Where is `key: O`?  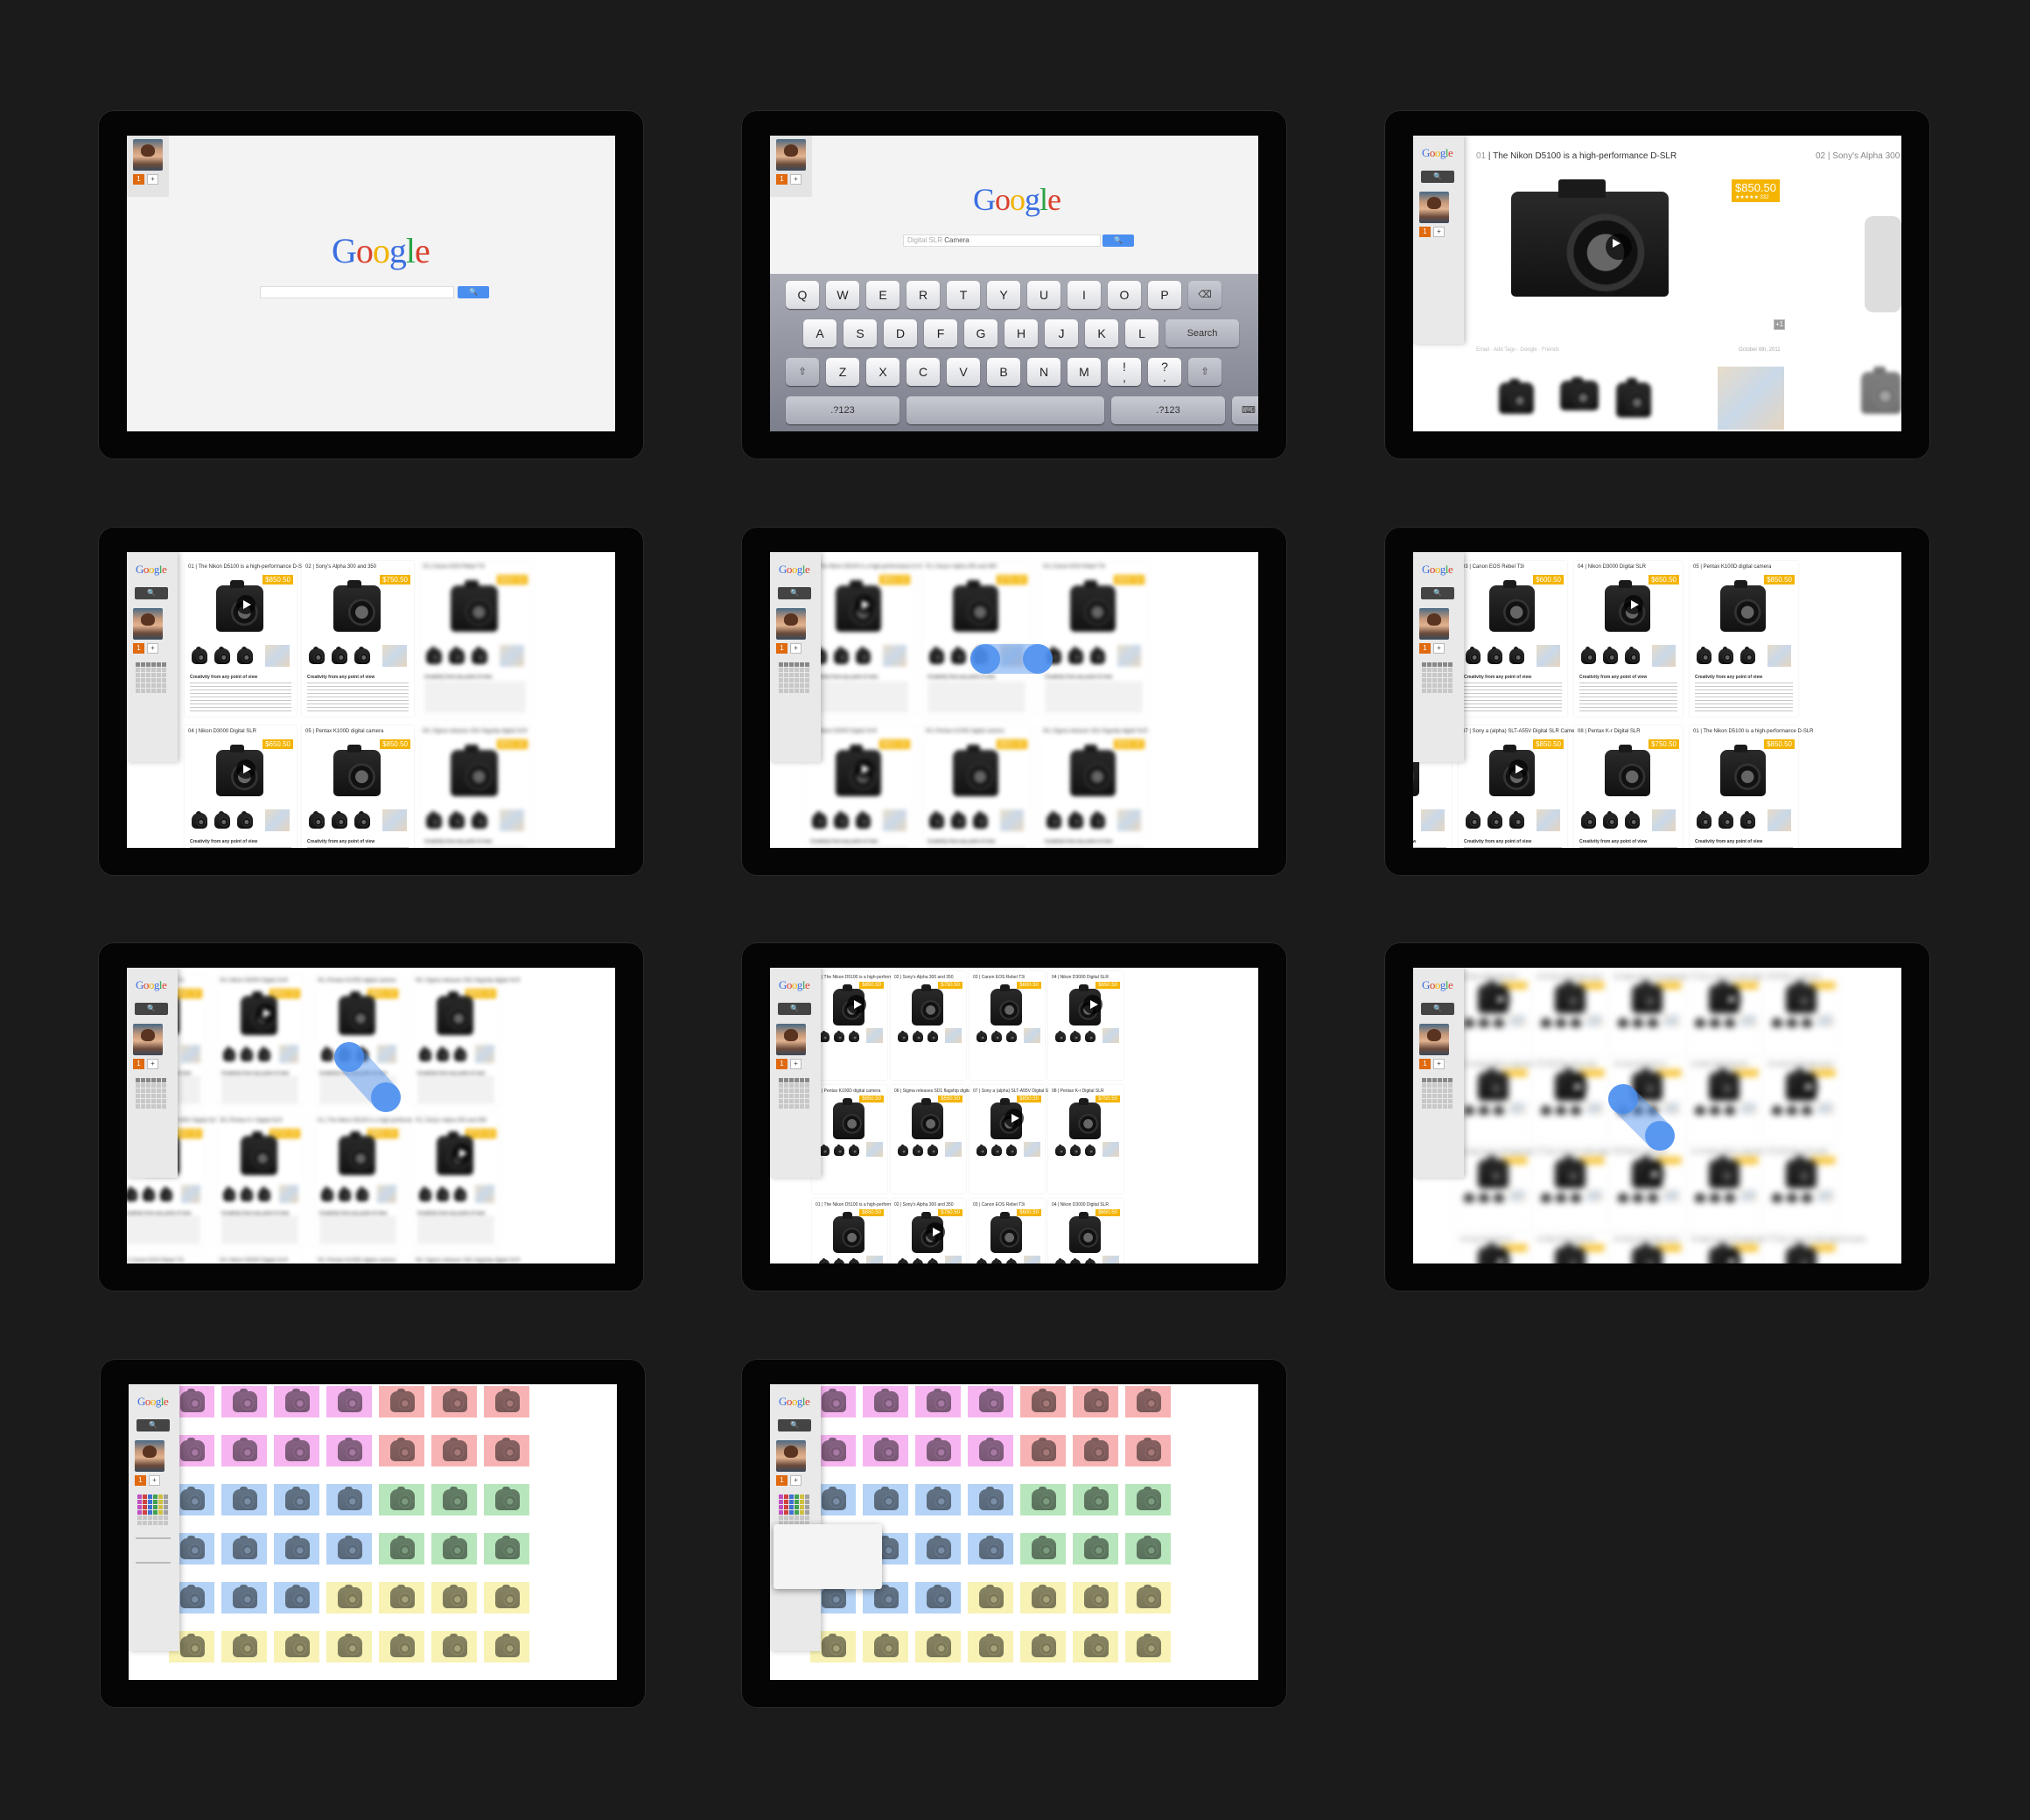 key: O is located at coordinates (1124, 295).